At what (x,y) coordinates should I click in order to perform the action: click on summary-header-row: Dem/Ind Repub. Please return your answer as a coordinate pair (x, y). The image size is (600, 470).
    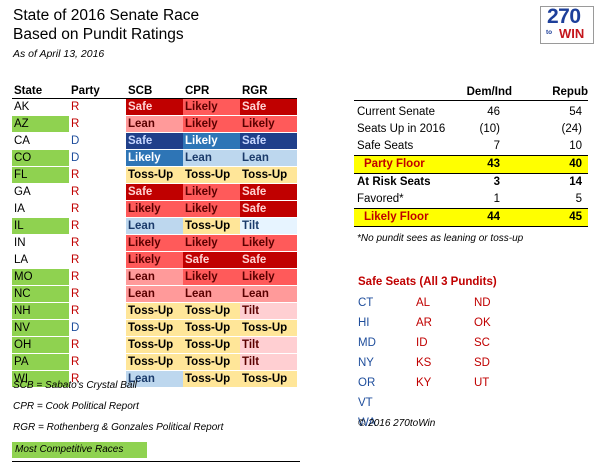
    Looking at the image, I should click on (471, 92).